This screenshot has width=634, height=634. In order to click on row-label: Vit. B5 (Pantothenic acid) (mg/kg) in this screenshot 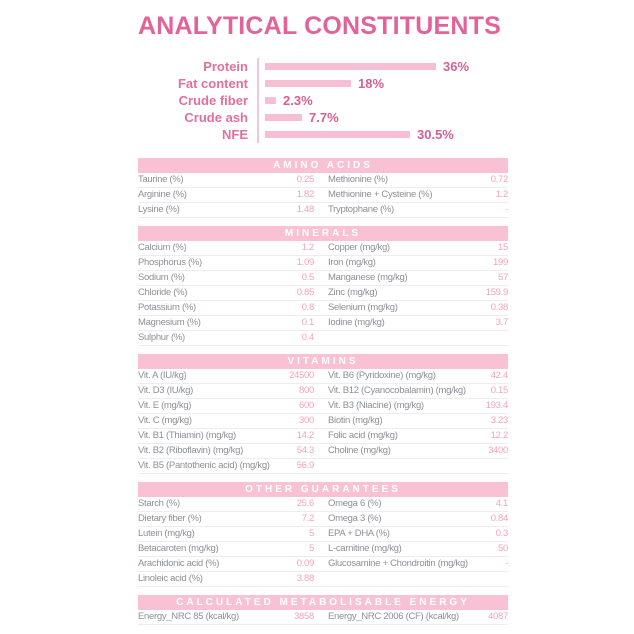, I will do `click(204, 465)`.